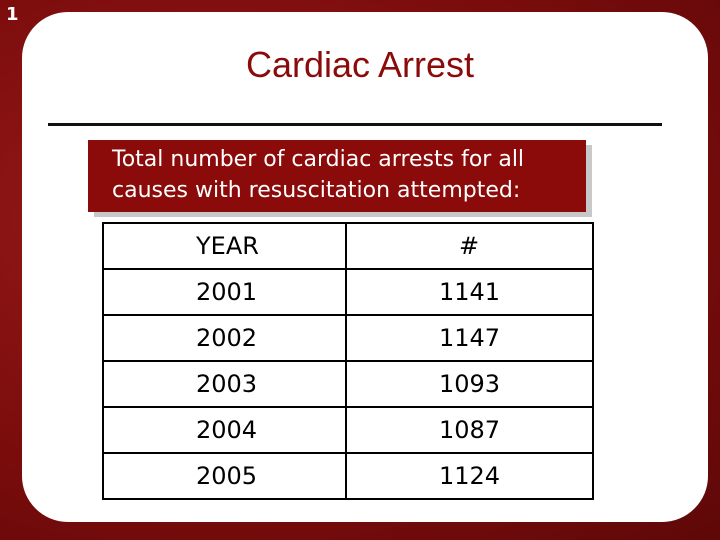 The height and width of the screenshot is (540, 720). What do you see at coordinates (469, 246) in the screenshot?
I see `header-cell: #` at bounding box center [469, 246].